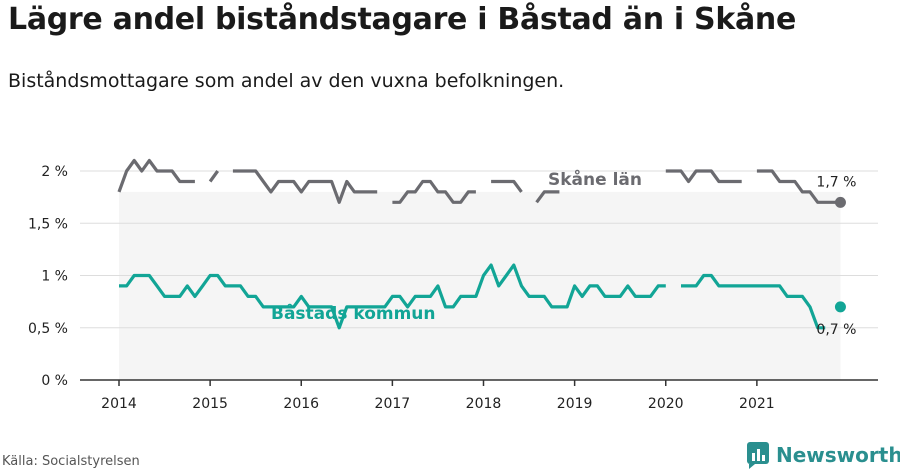  I want to click on series-line, so click(479, 181).